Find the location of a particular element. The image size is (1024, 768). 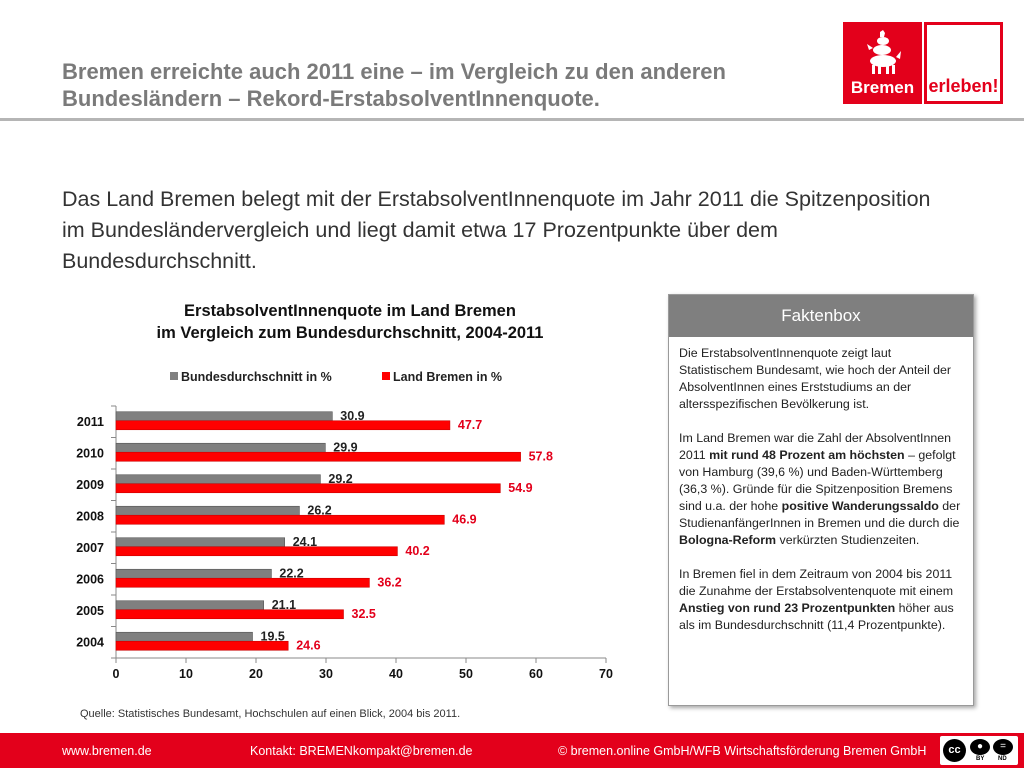

data-label-bundesdurchschnitt: 21.1 is located at coordinates (284, 605).